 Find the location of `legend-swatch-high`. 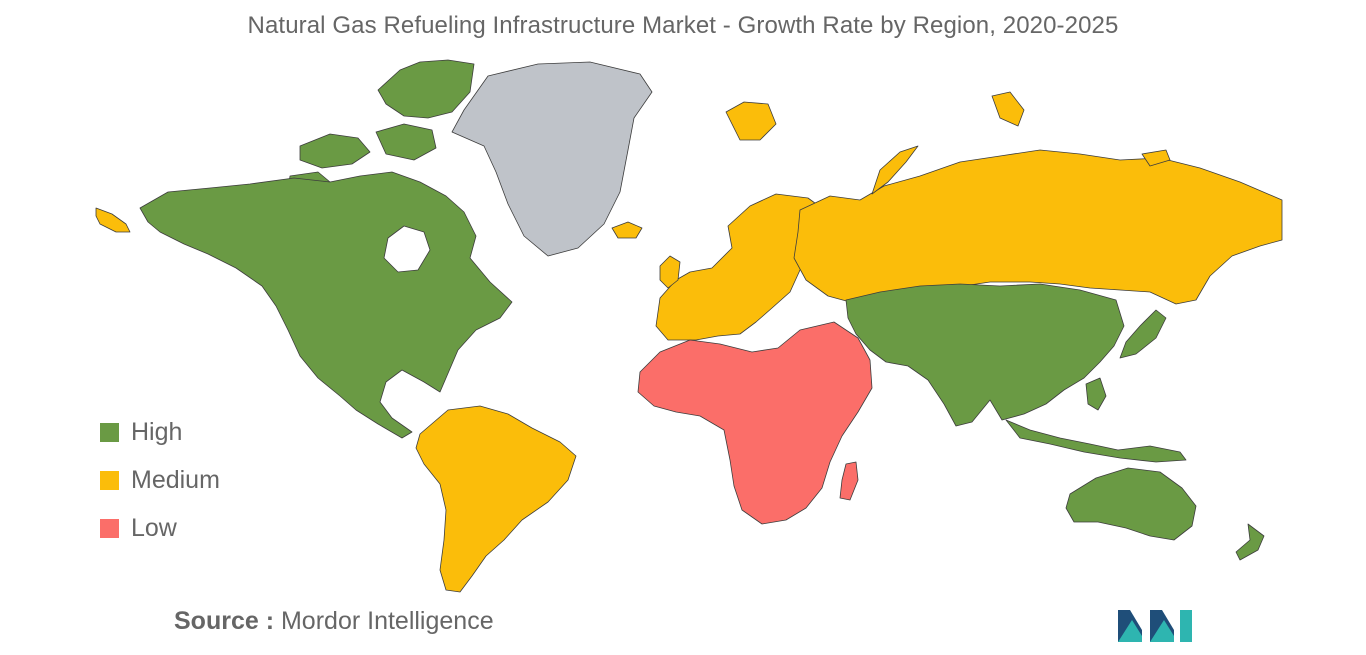

legend-swatch-high is located at coordinates (109, 432).